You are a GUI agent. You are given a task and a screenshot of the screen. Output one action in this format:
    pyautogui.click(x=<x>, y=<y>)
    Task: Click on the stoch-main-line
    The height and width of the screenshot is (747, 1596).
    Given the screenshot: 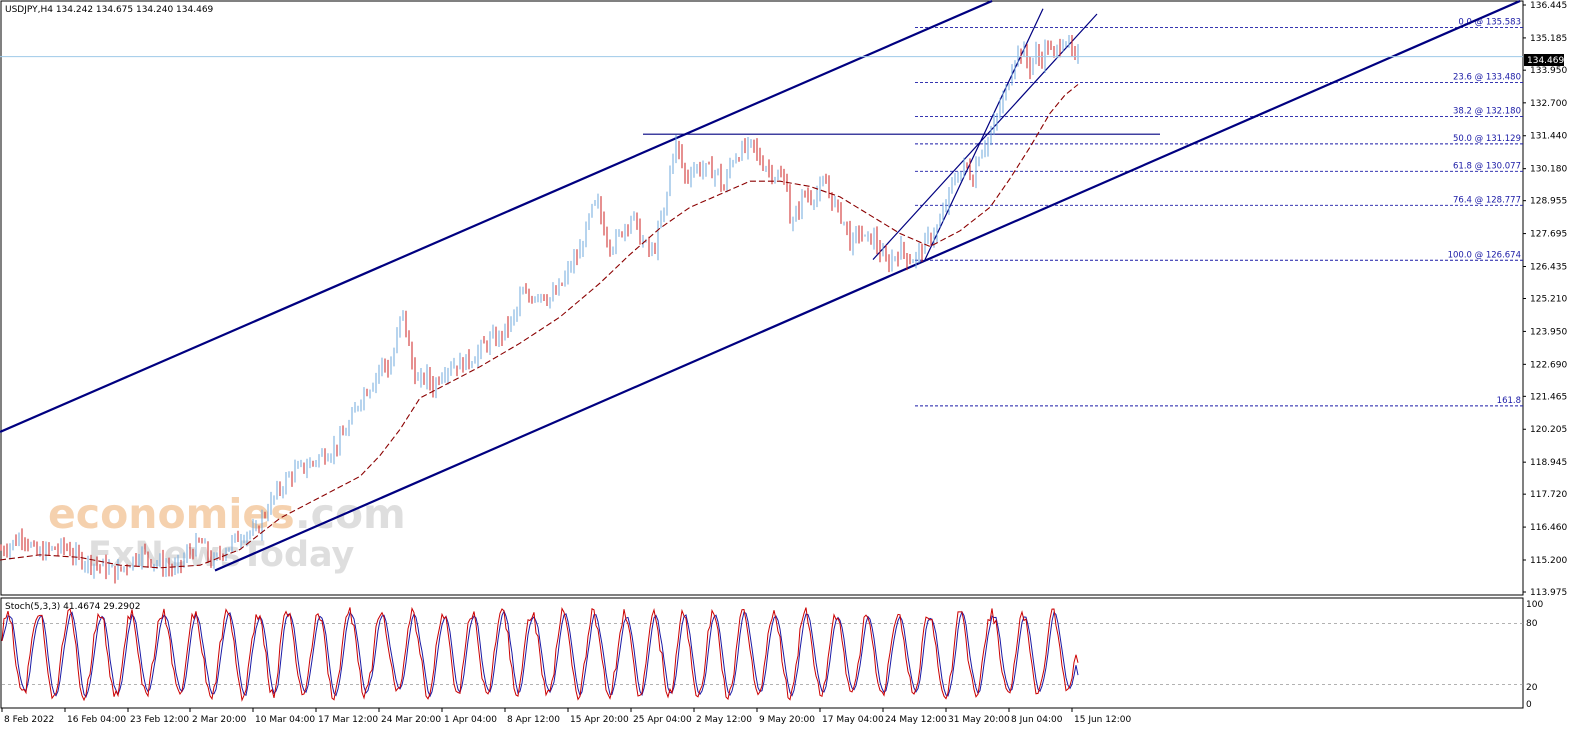 What is the action you would take?
    pyautogui.click(x=540, y=654)
    